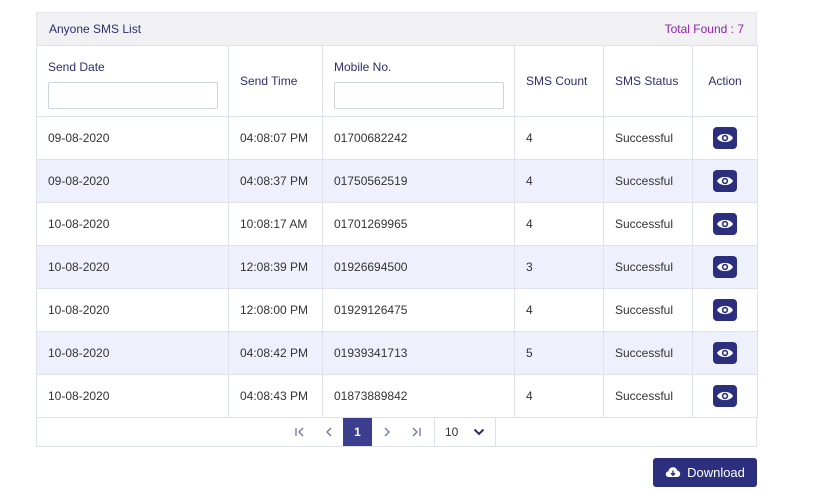 The image size is (831, 504). I want to click on panel-header: Anyone SMS List Total Found : 7, so click(396, 28).